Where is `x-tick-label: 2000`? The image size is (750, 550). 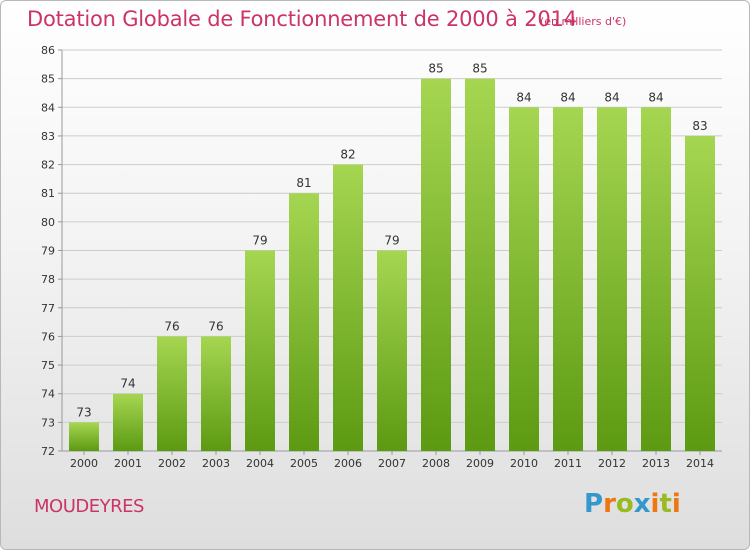
x-tick-label: 2000 is located at coordinates (84, 463).